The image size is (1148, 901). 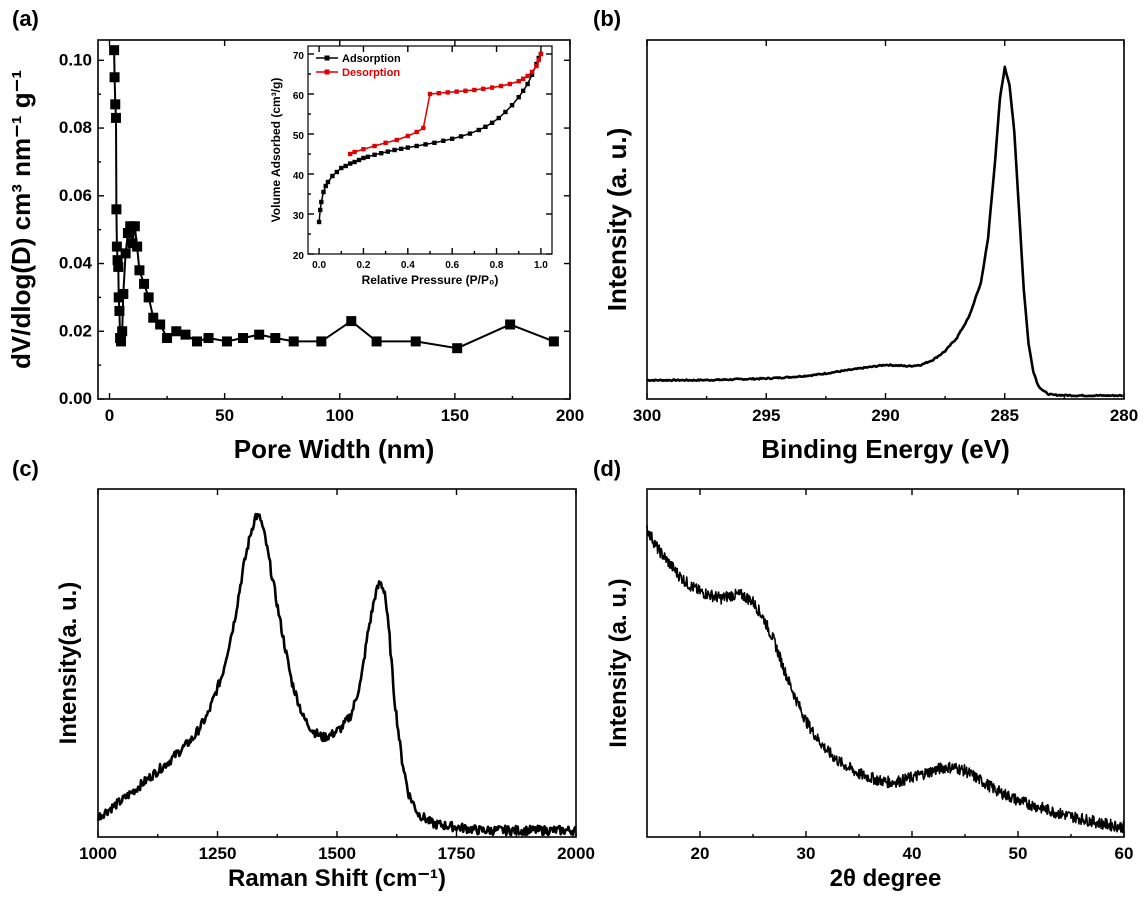 I want to click on d-x-tick-label: 60, so click(x=1124, y=853).